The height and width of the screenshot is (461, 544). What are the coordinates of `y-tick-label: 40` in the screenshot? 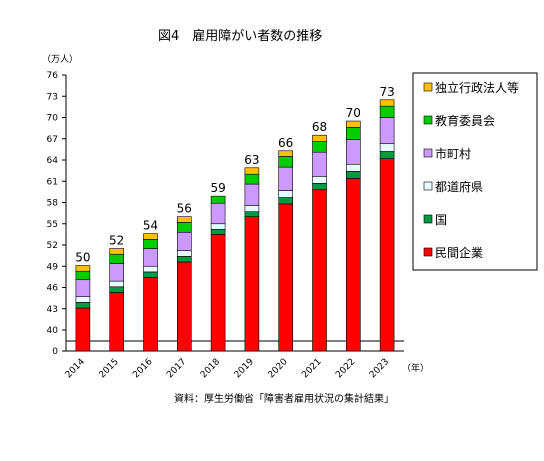 It's located at (53, 331).